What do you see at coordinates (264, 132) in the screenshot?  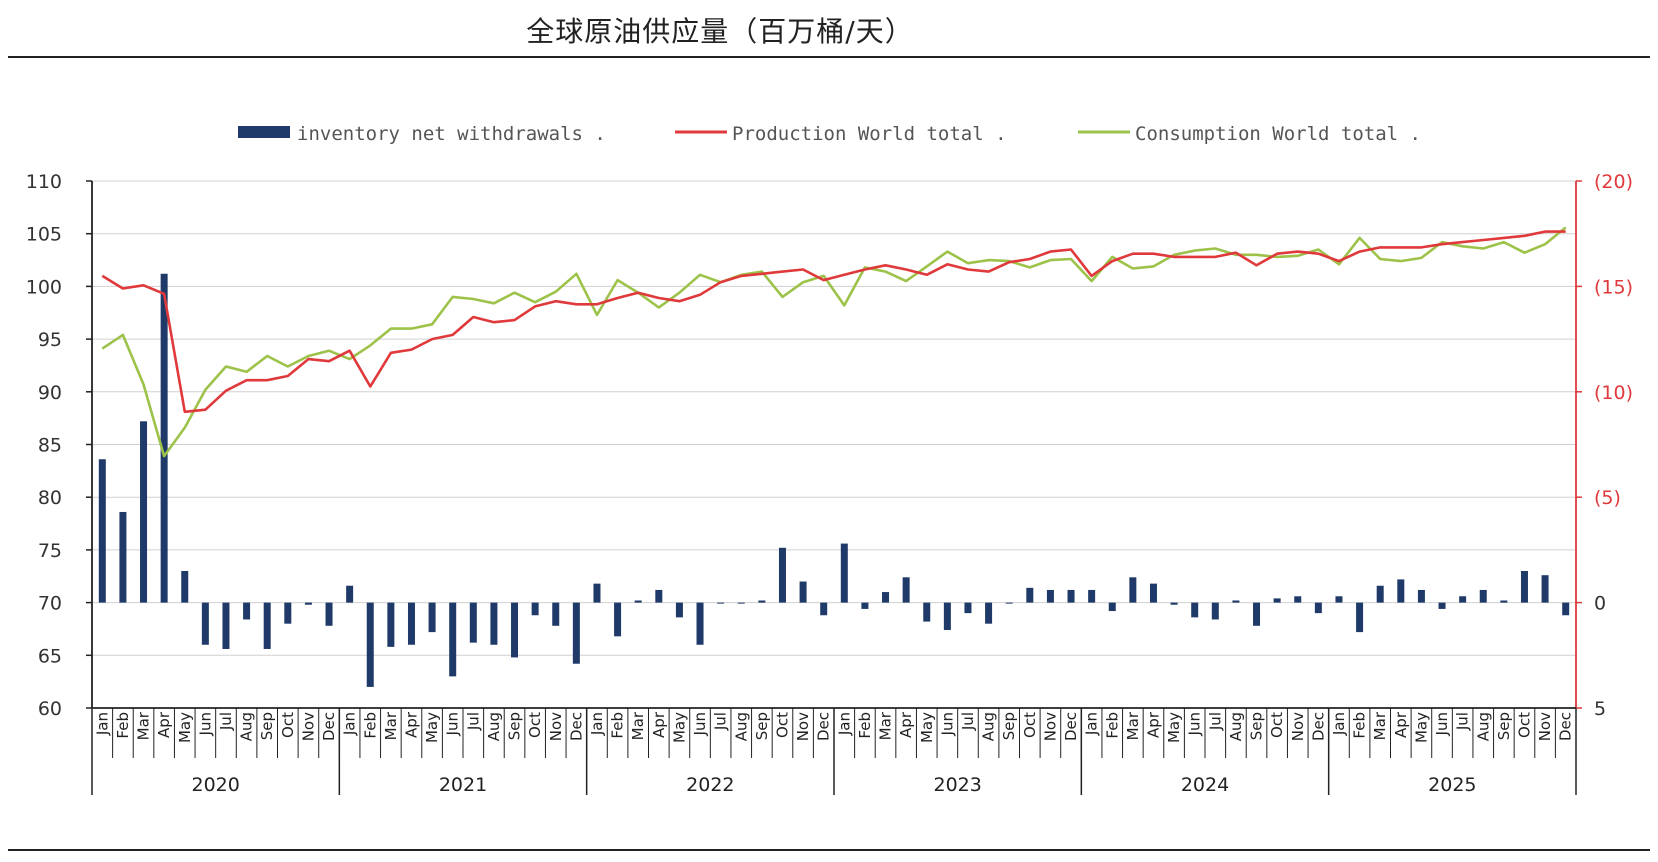 I see `legend-swatch-inventory` at bounding box center [264, 132].